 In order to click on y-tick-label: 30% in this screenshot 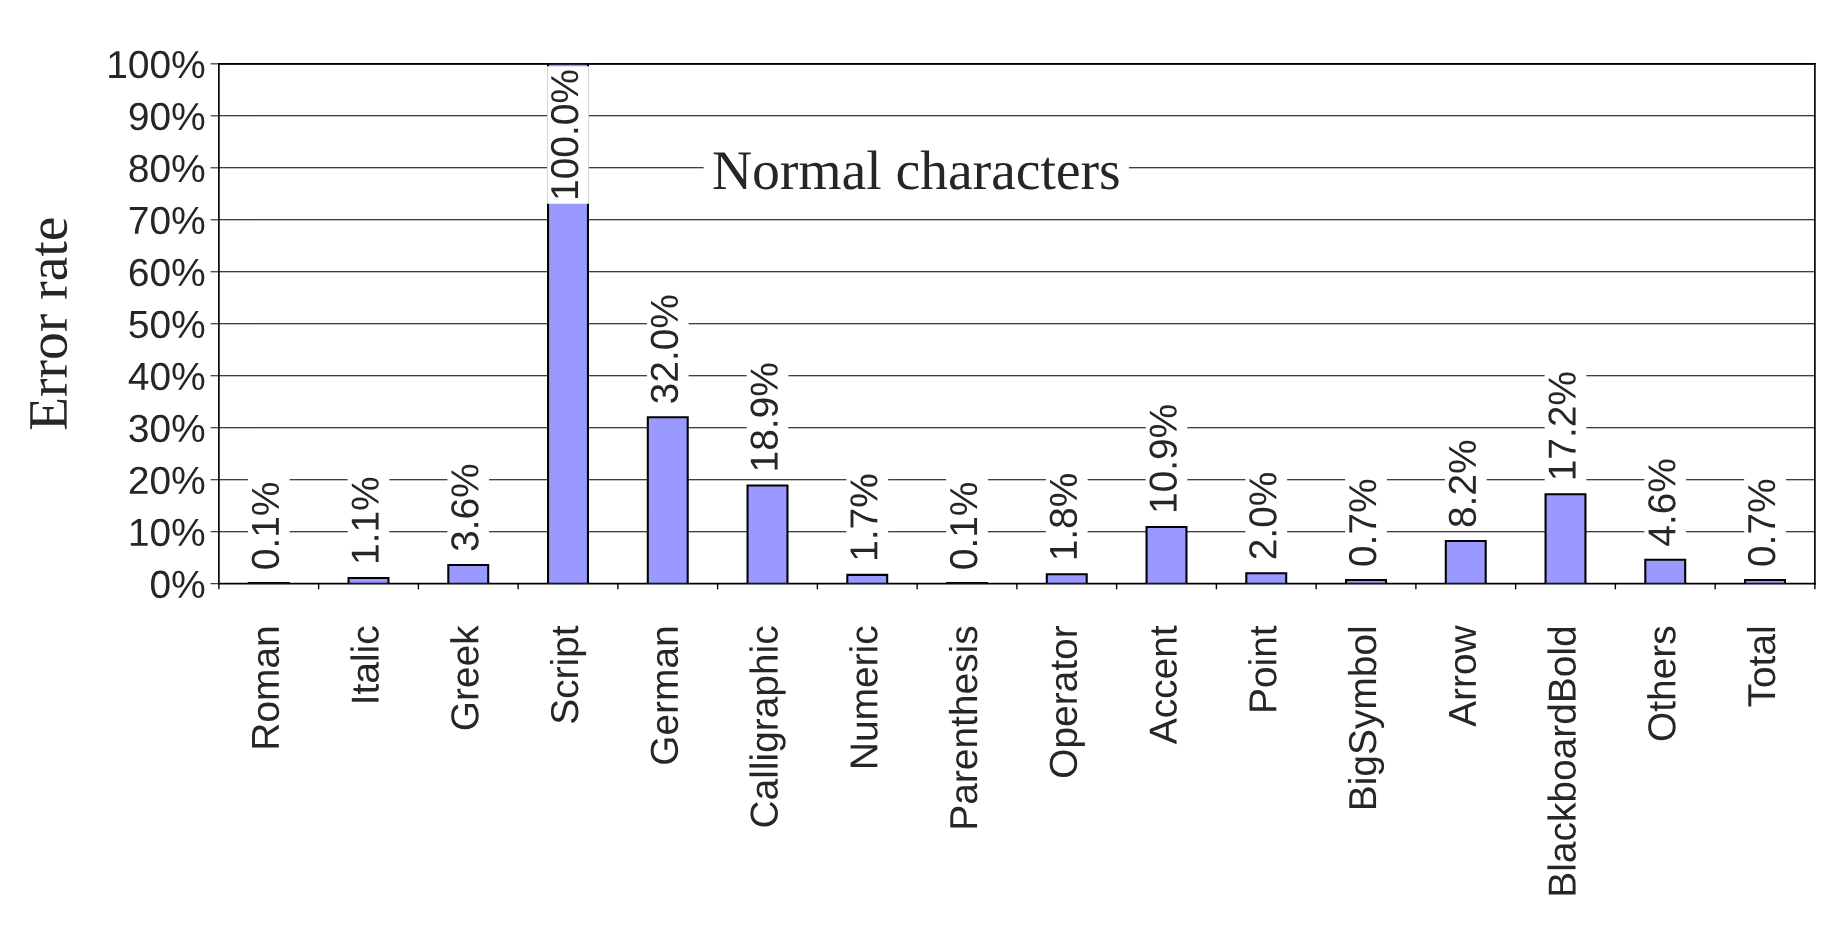, I will do `click(167, 428)`.